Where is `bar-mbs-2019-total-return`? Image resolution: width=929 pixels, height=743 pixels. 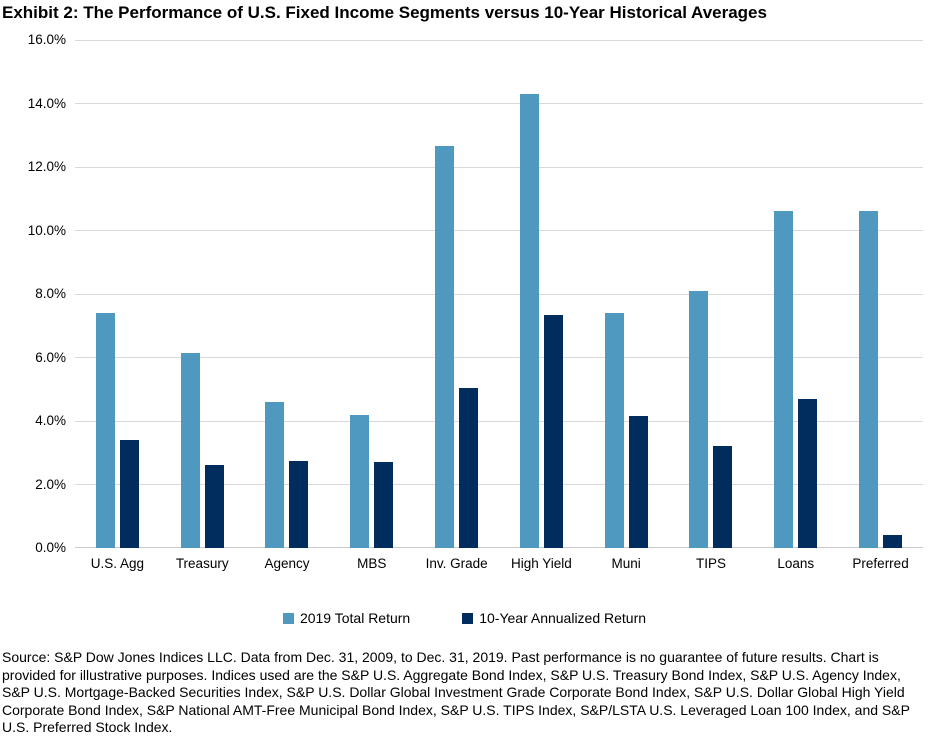 bar-mbs-2019-total-return is located at coordinates (360, 481).